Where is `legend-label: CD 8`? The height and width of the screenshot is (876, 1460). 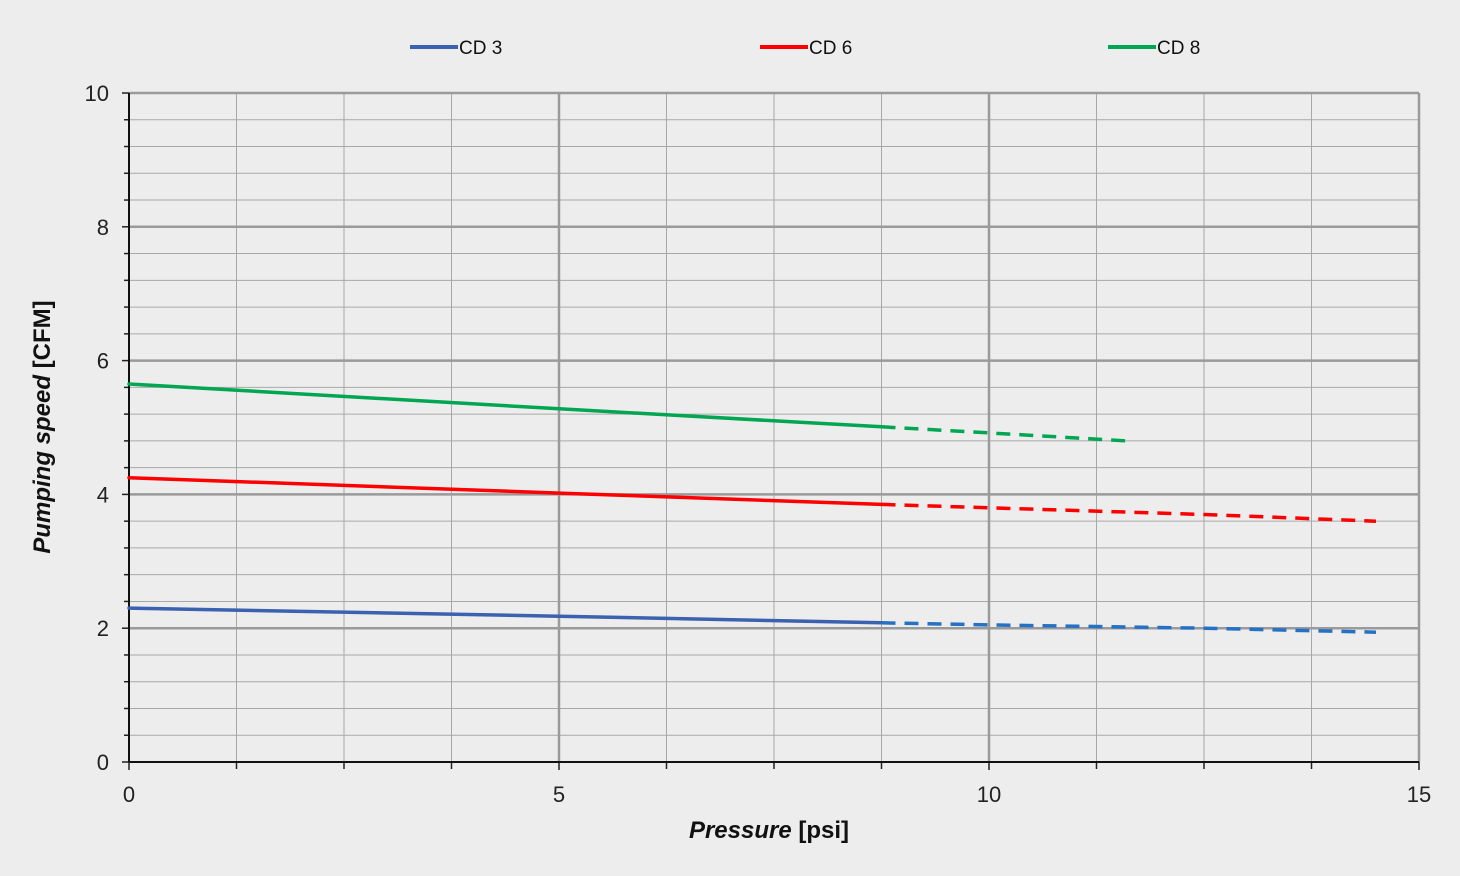
legend-label: CD 8 is located at coordinates (1178, 48).